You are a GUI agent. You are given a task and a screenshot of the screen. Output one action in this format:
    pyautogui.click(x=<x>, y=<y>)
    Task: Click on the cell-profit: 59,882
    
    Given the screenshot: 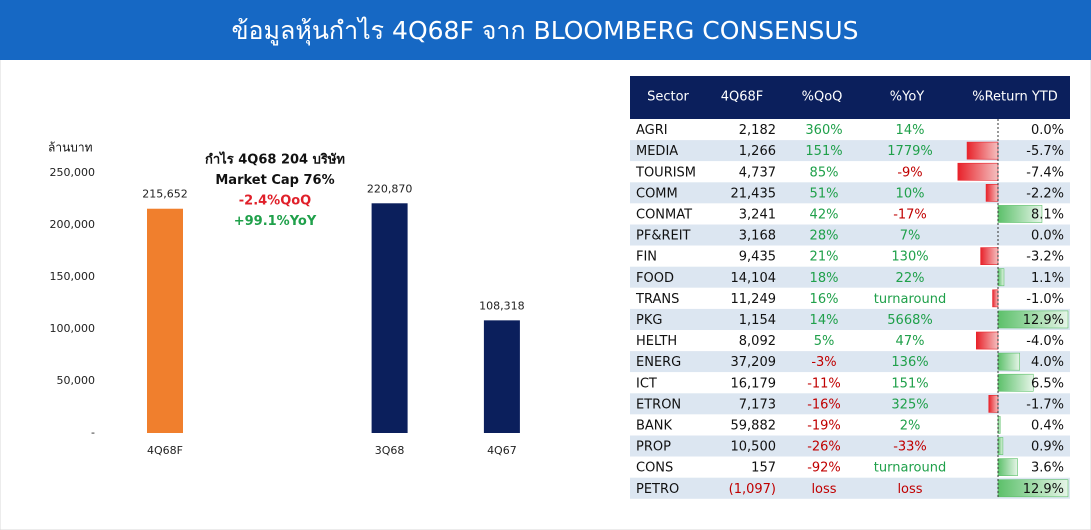 What is the action you would take?
    pyautogui.click(x=754, y=425)
    